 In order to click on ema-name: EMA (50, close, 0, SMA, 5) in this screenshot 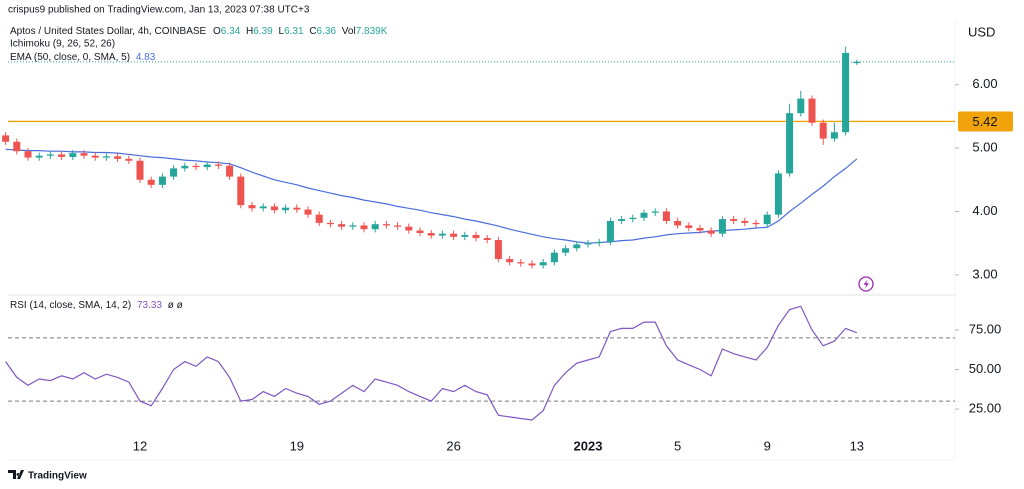, I will do `click(70, 57)`.